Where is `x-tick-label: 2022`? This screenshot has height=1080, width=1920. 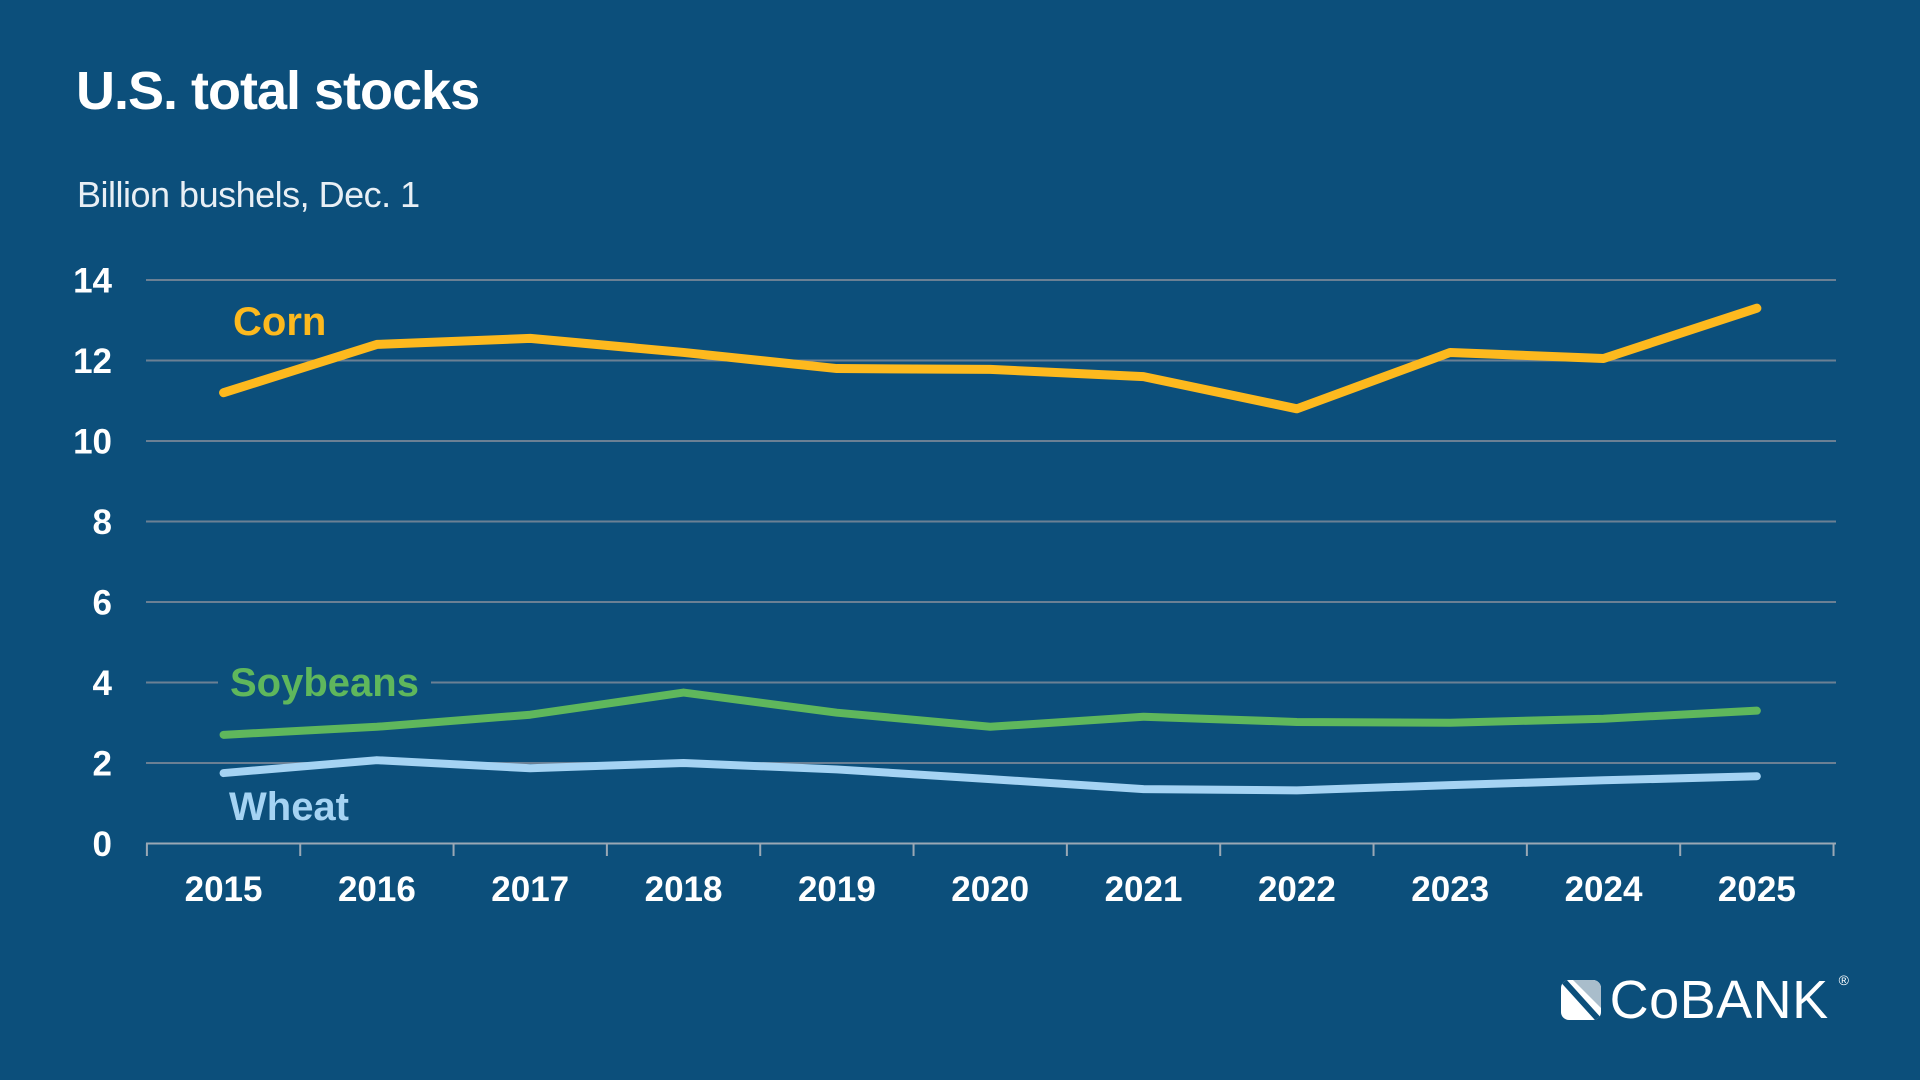 x-tick-label: 2022 is located at coordinates (1297, 889).